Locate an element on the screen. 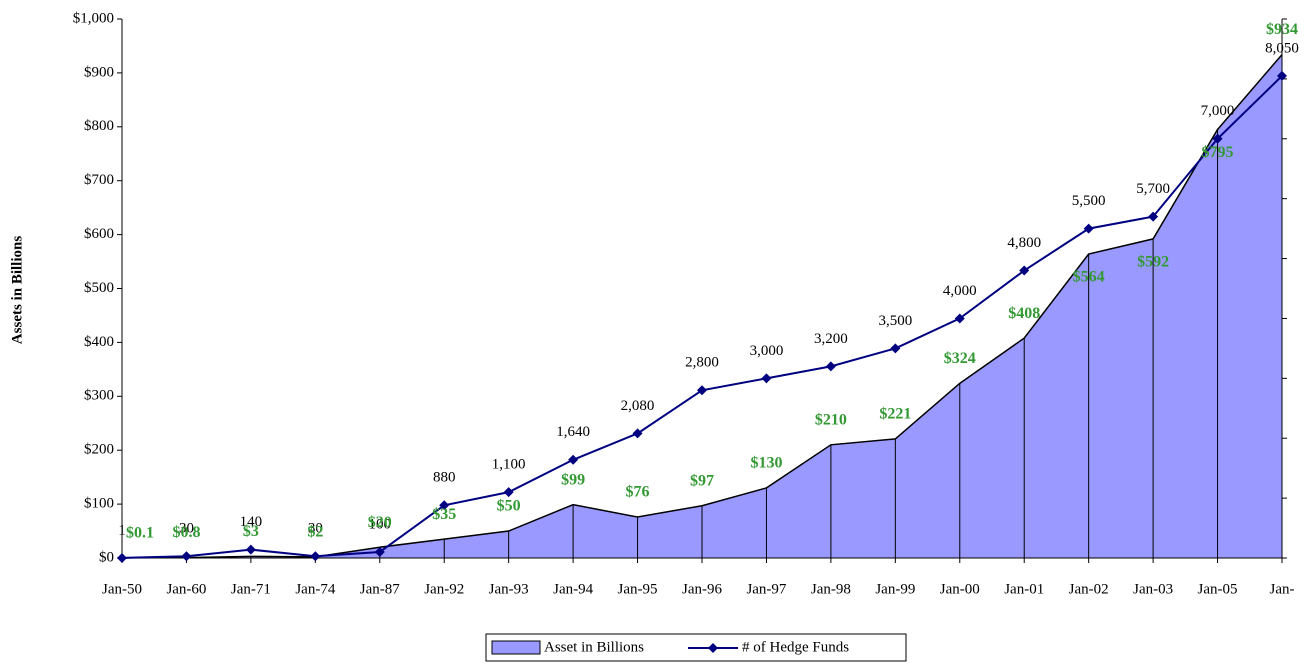  data-label: $99 is located at coordinates (573, 479).